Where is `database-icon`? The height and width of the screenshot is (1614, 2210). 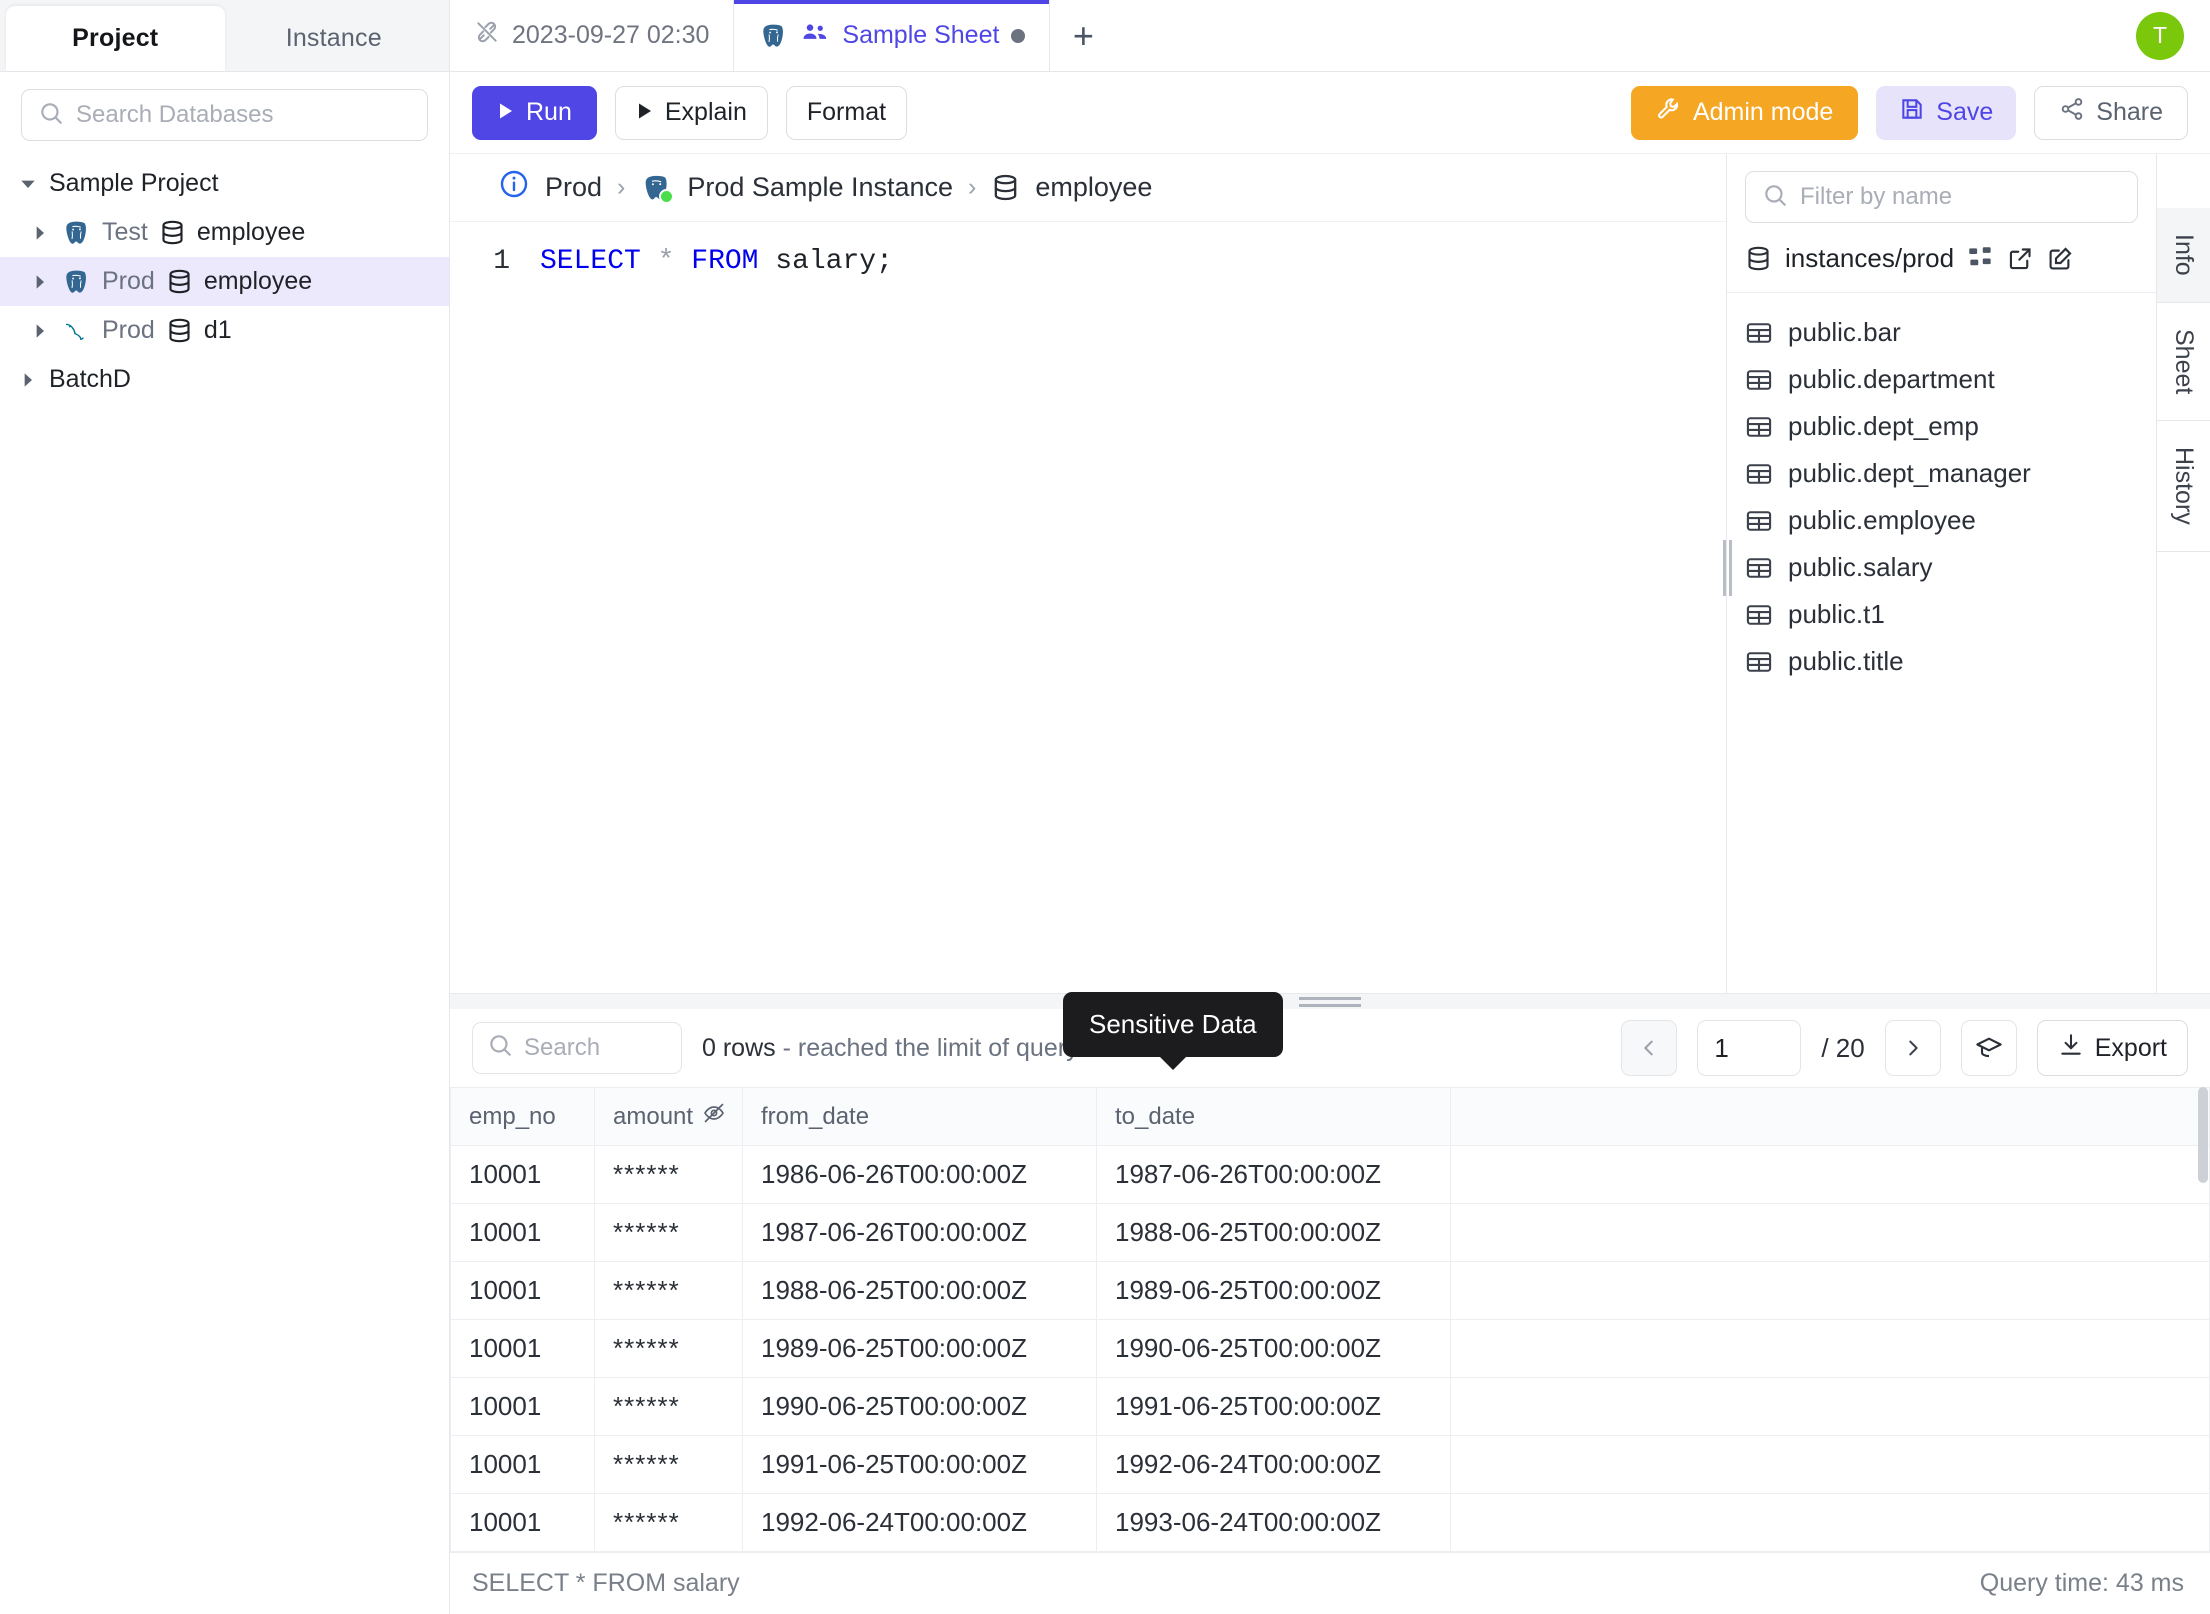 database-icon is located at coordinates (179, 281).